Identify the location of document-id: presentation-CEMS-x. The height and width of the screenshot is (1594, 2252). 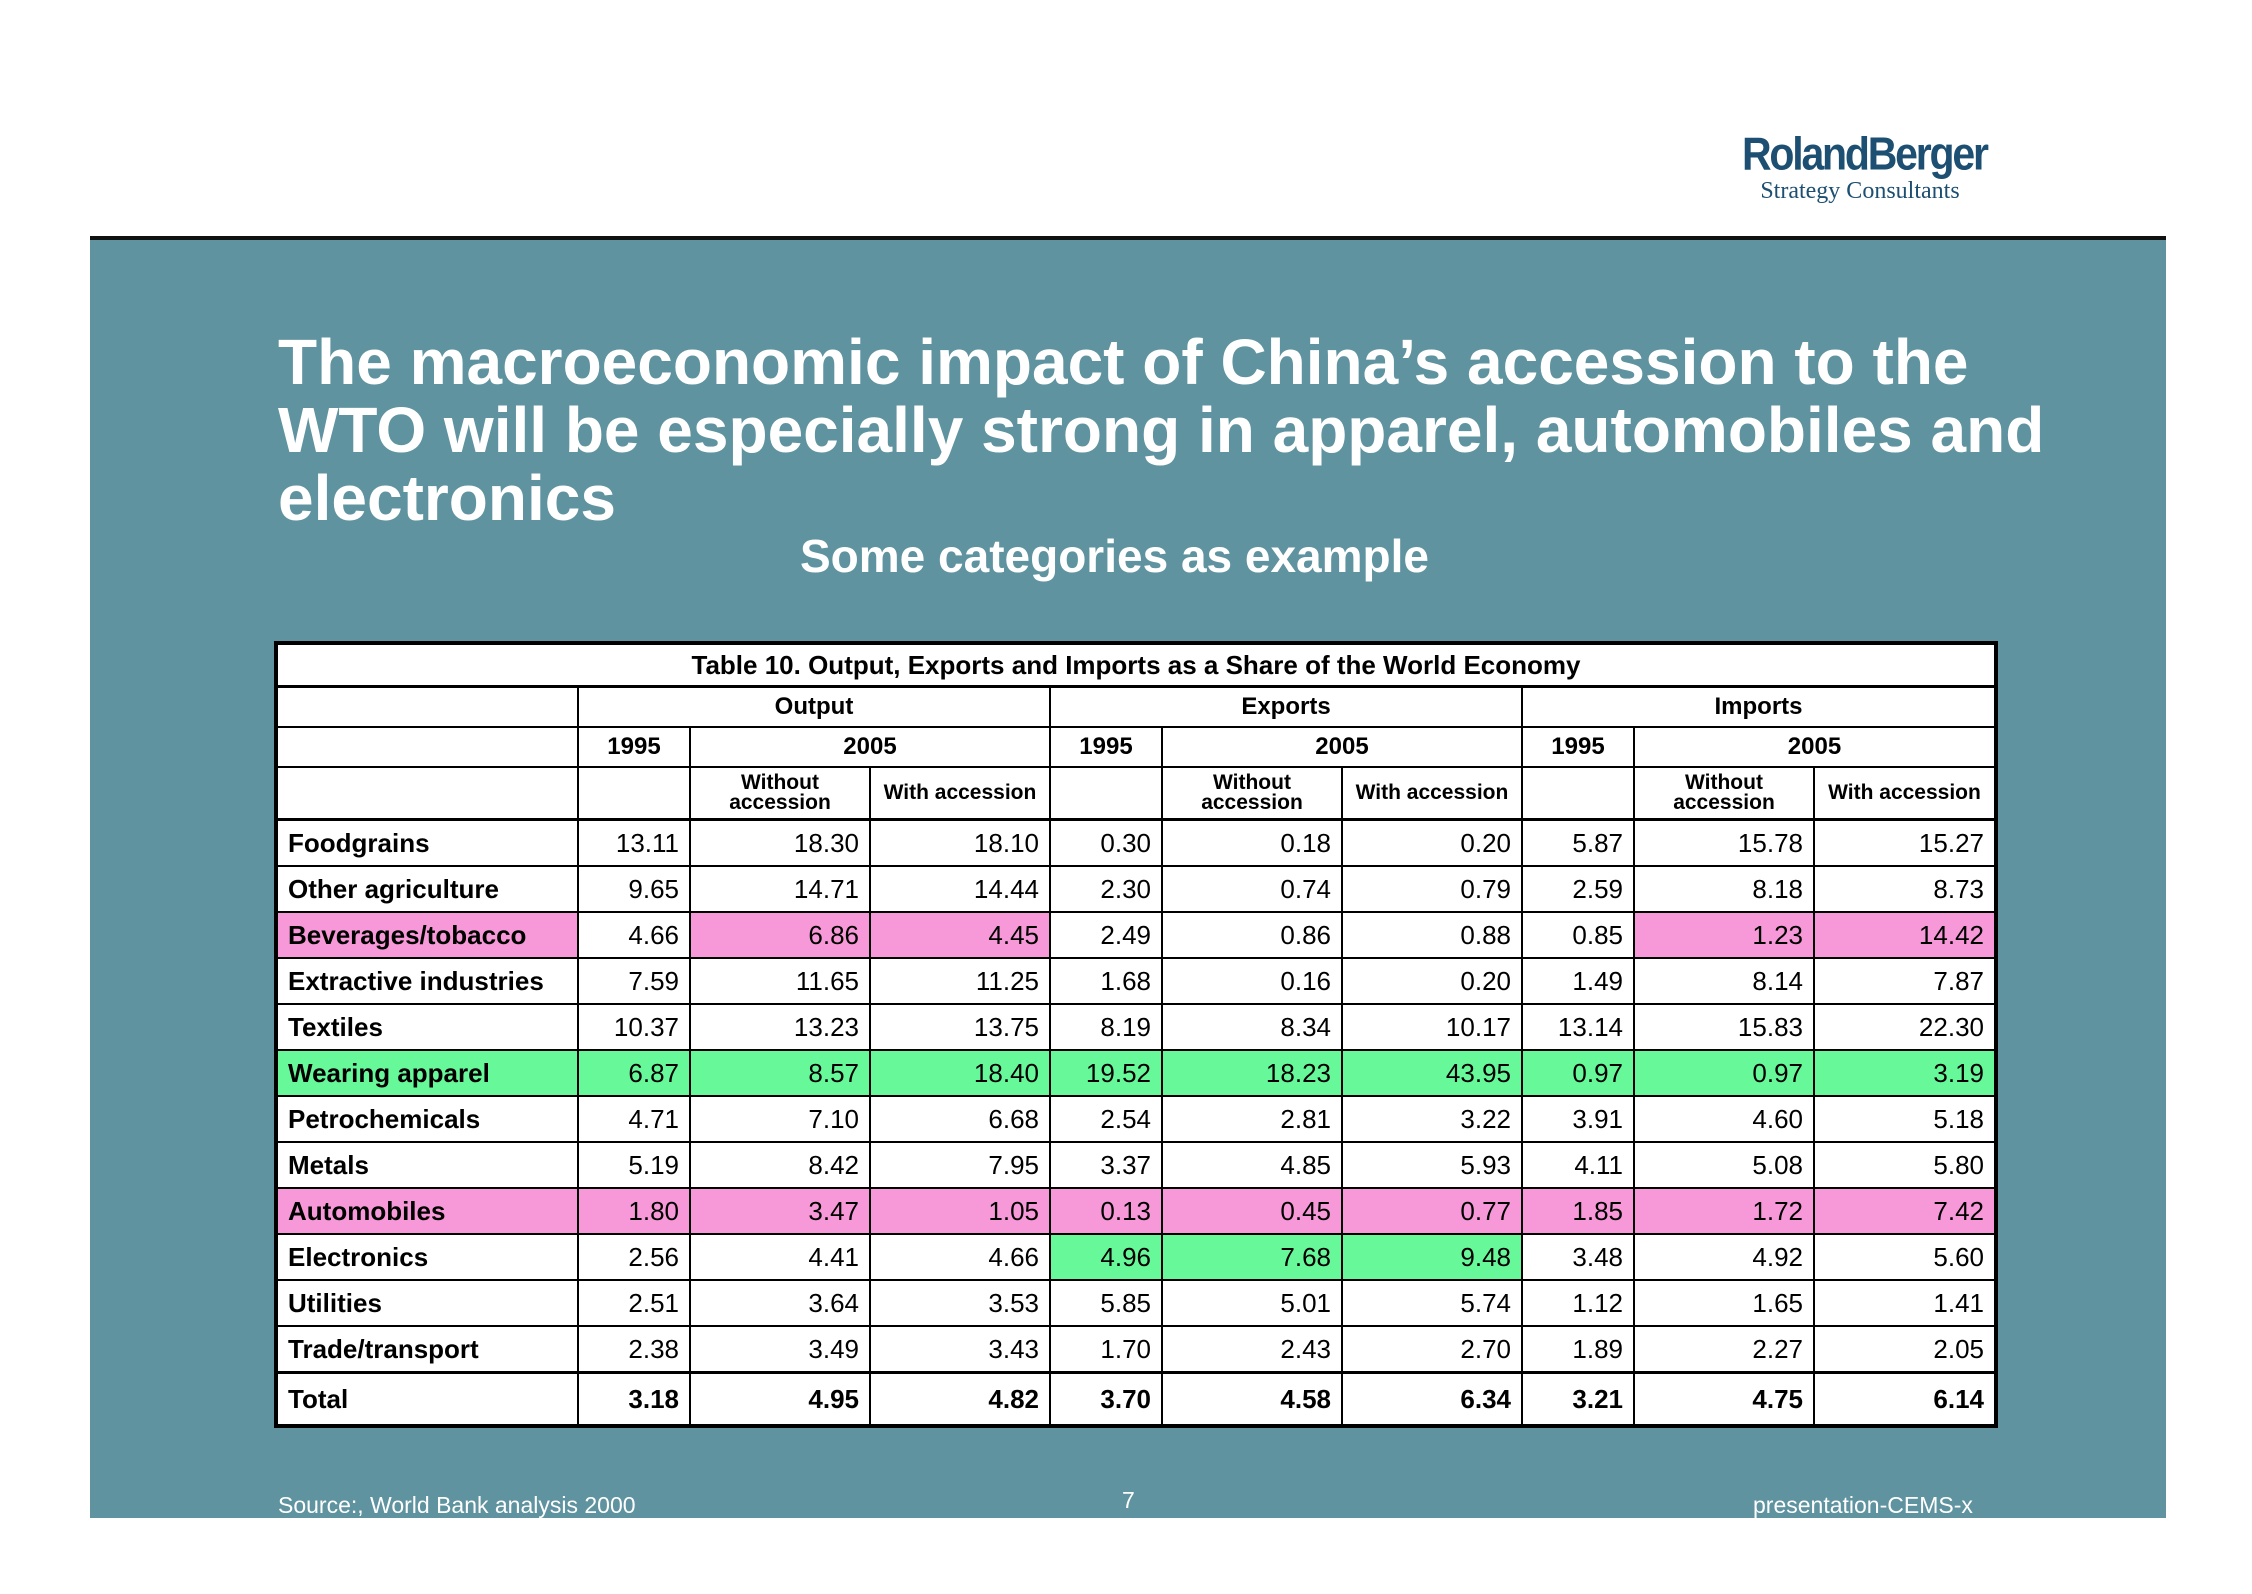
(1863, 1505).